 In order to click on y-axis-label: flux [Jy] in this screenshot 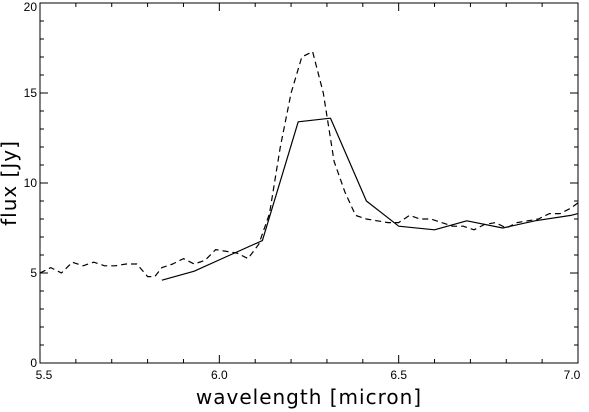, I will do `click(10, 183)`.